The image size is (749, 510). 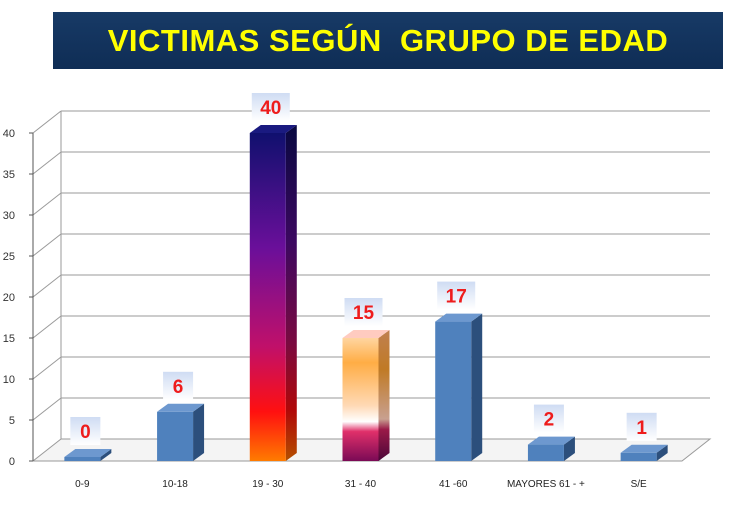 I want to click on x-tick-label: 0-9, so click(x=82, y=484).